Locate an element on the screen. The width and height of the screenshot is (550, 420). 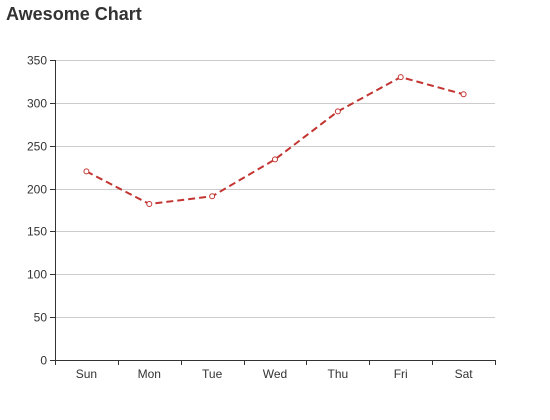
y-tick-label: 50 is located at coordinates (41, 318).